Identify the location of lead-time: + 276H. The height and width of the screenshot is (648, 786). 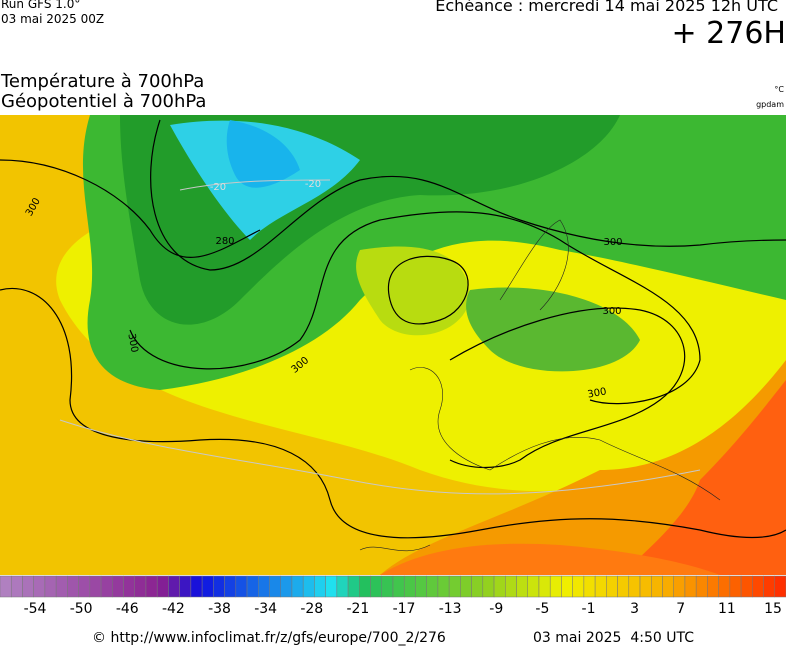
(728, 33).